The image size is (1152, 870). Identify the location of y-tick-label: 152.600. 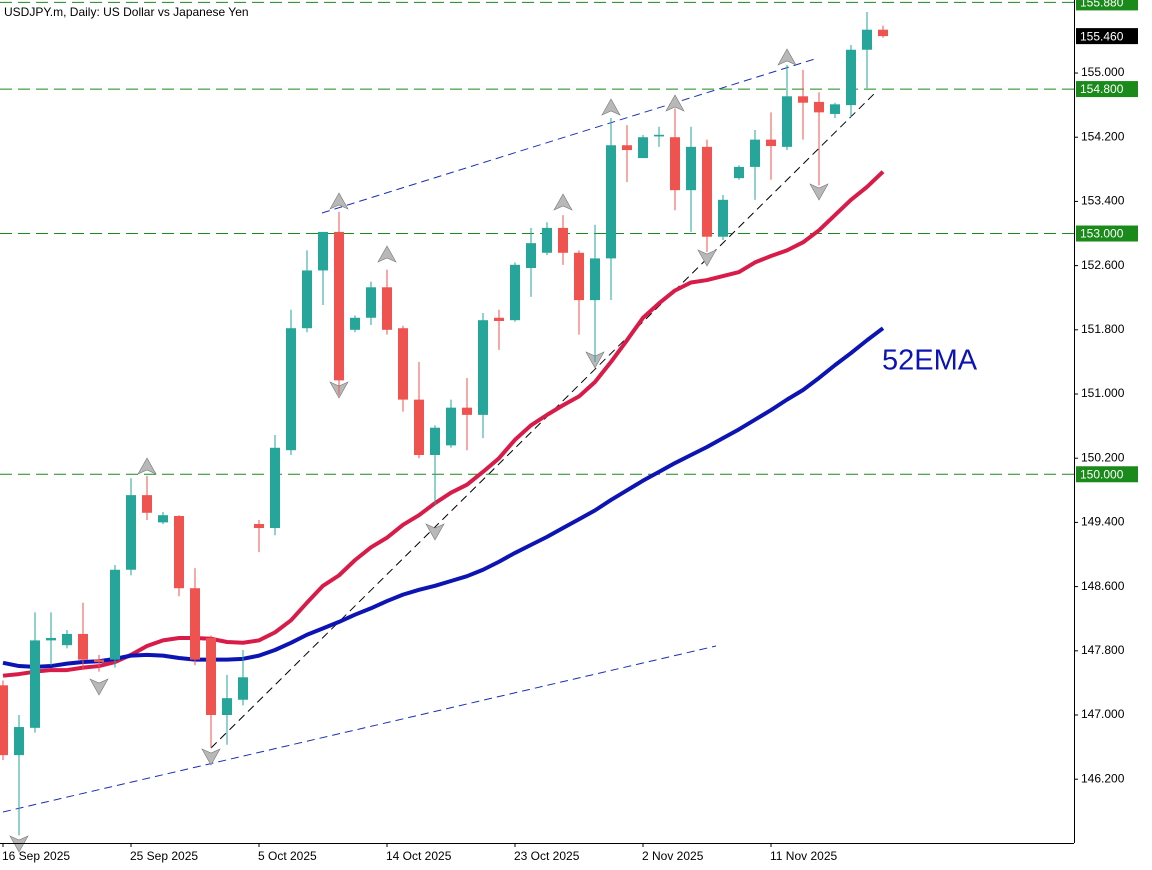
(1103, 265).